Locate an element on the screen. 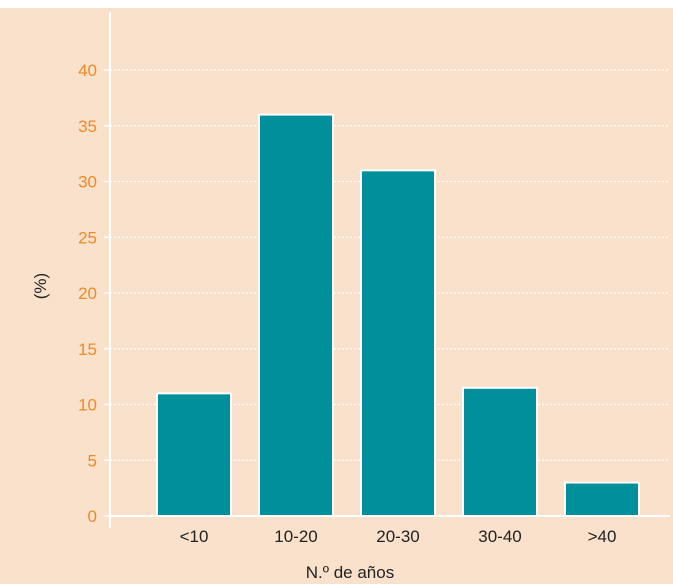 This screenshot has height=584, width=673. y-tick-label: 30 is located at coordinates (87, 182).